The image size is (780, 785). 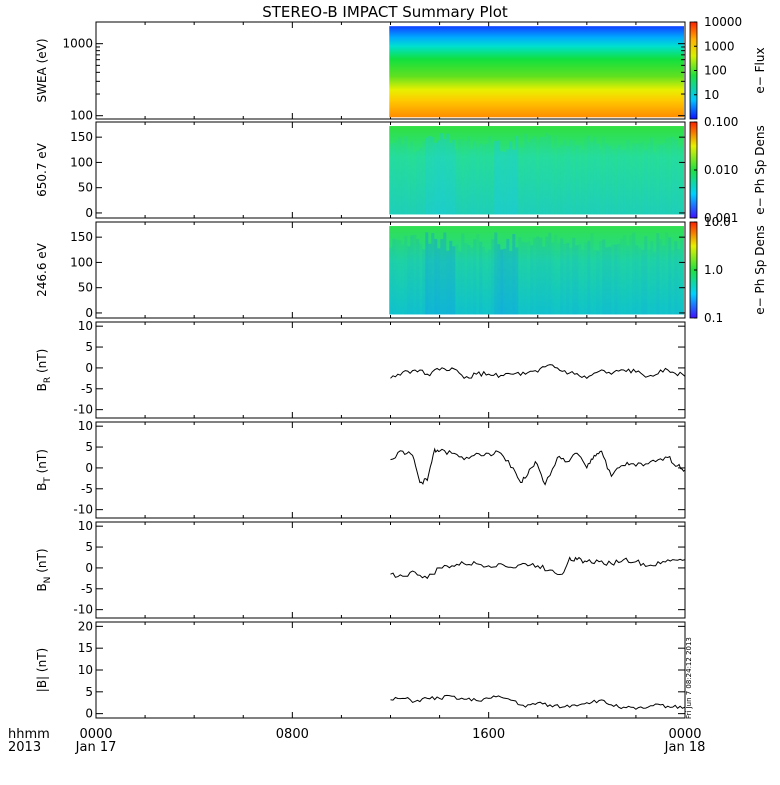 I want to click on y-tick-label: 1000, so click(x=77, y=44).